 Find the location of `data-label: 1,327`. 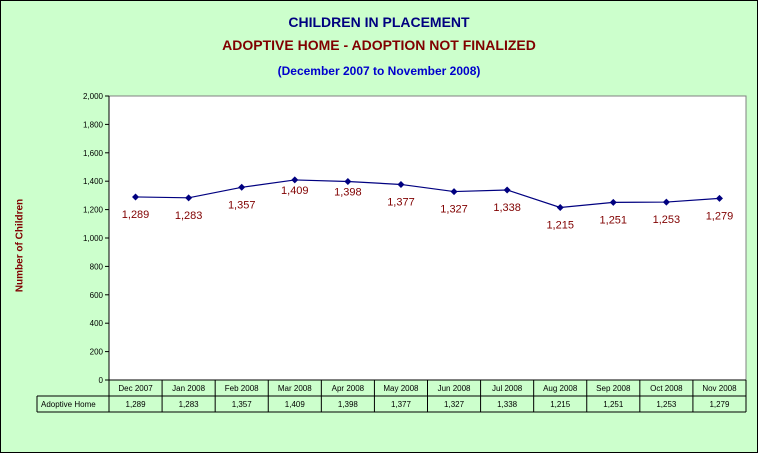

data-label: 1,327 is located at coordinates (454, 210).